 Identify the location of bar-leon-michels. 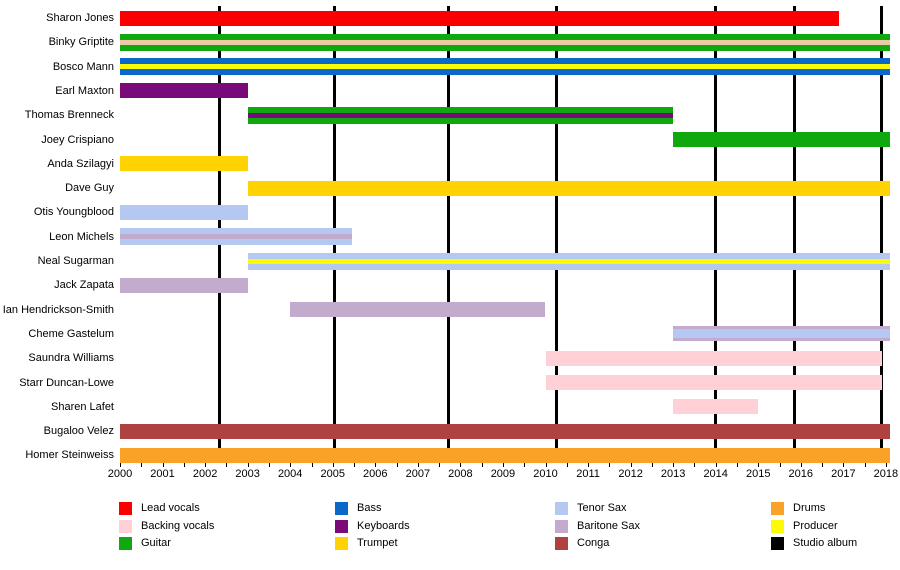
(236, 237).